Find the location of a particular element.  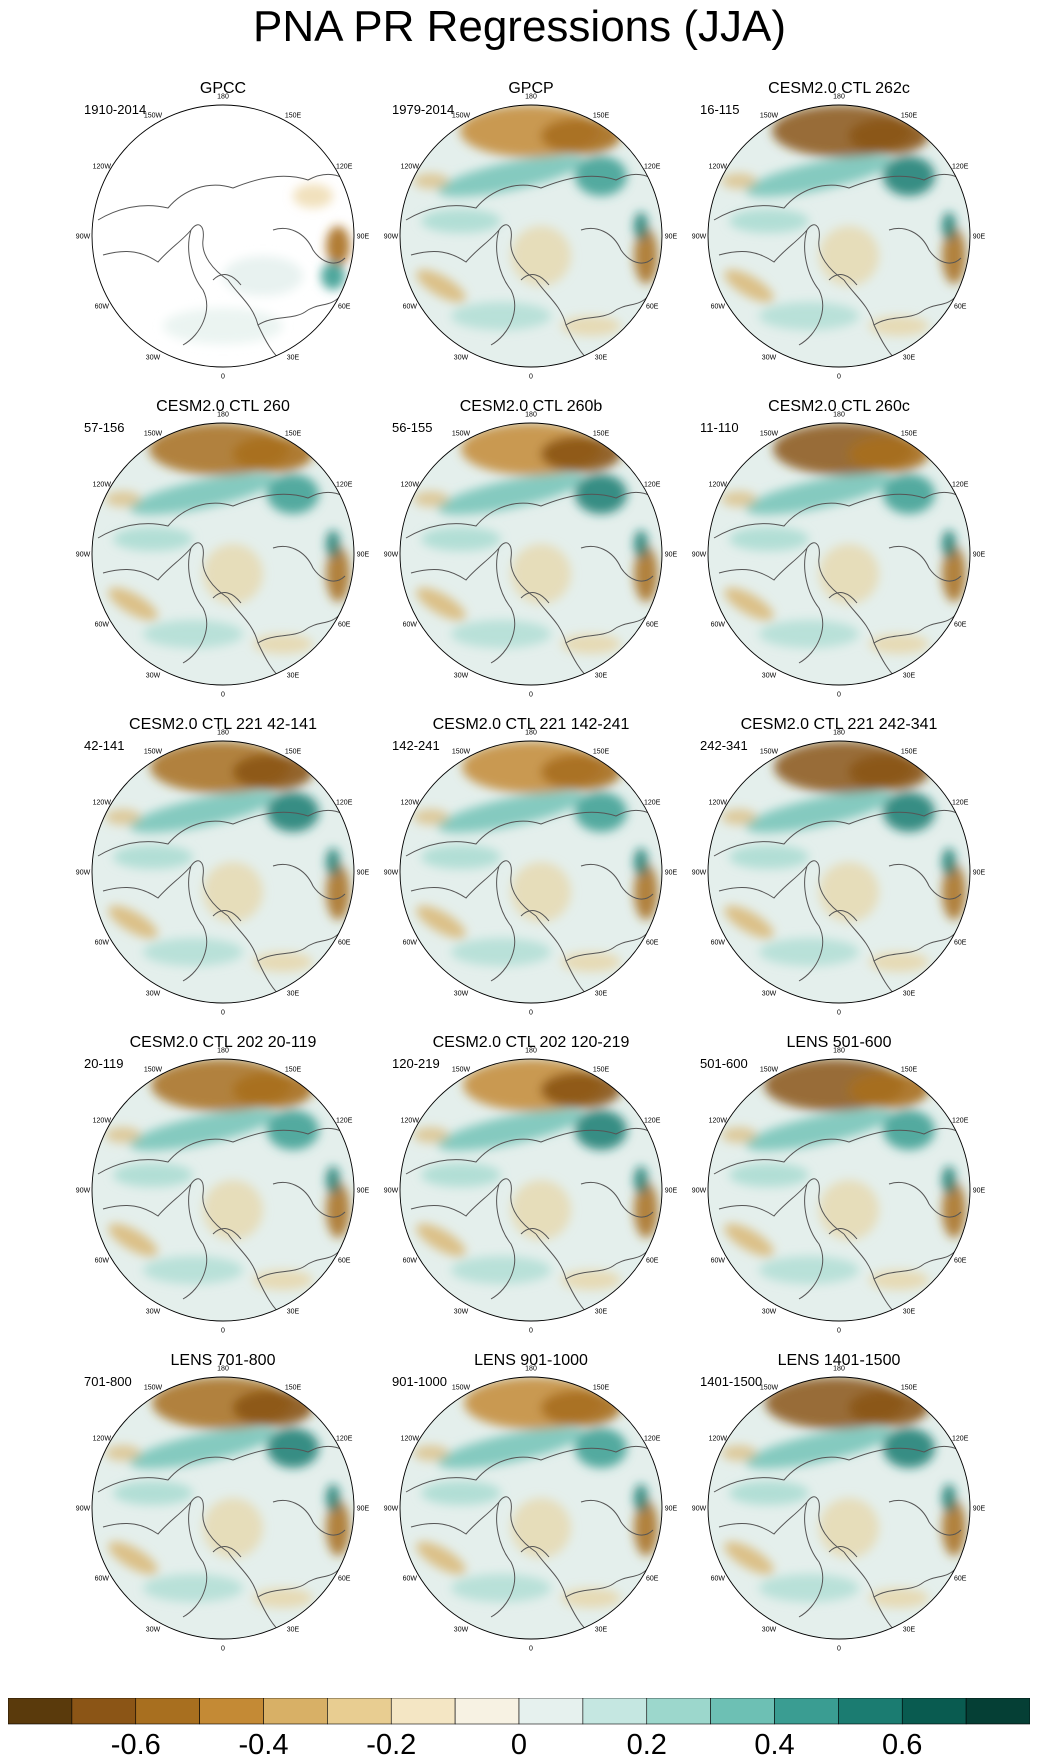

panel-period: 1910-2014 is located at coordinates (115, 109).